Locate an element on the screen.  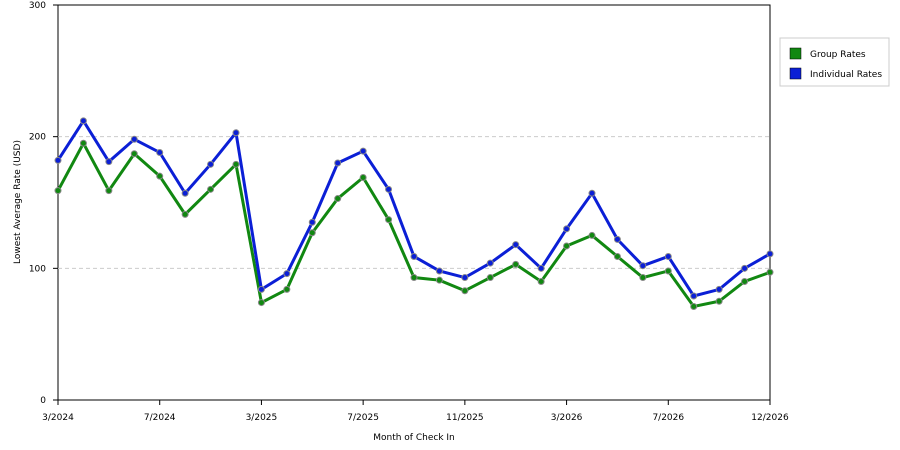
x-tick-label: 7/2026 is located at coordinates (668, 418).